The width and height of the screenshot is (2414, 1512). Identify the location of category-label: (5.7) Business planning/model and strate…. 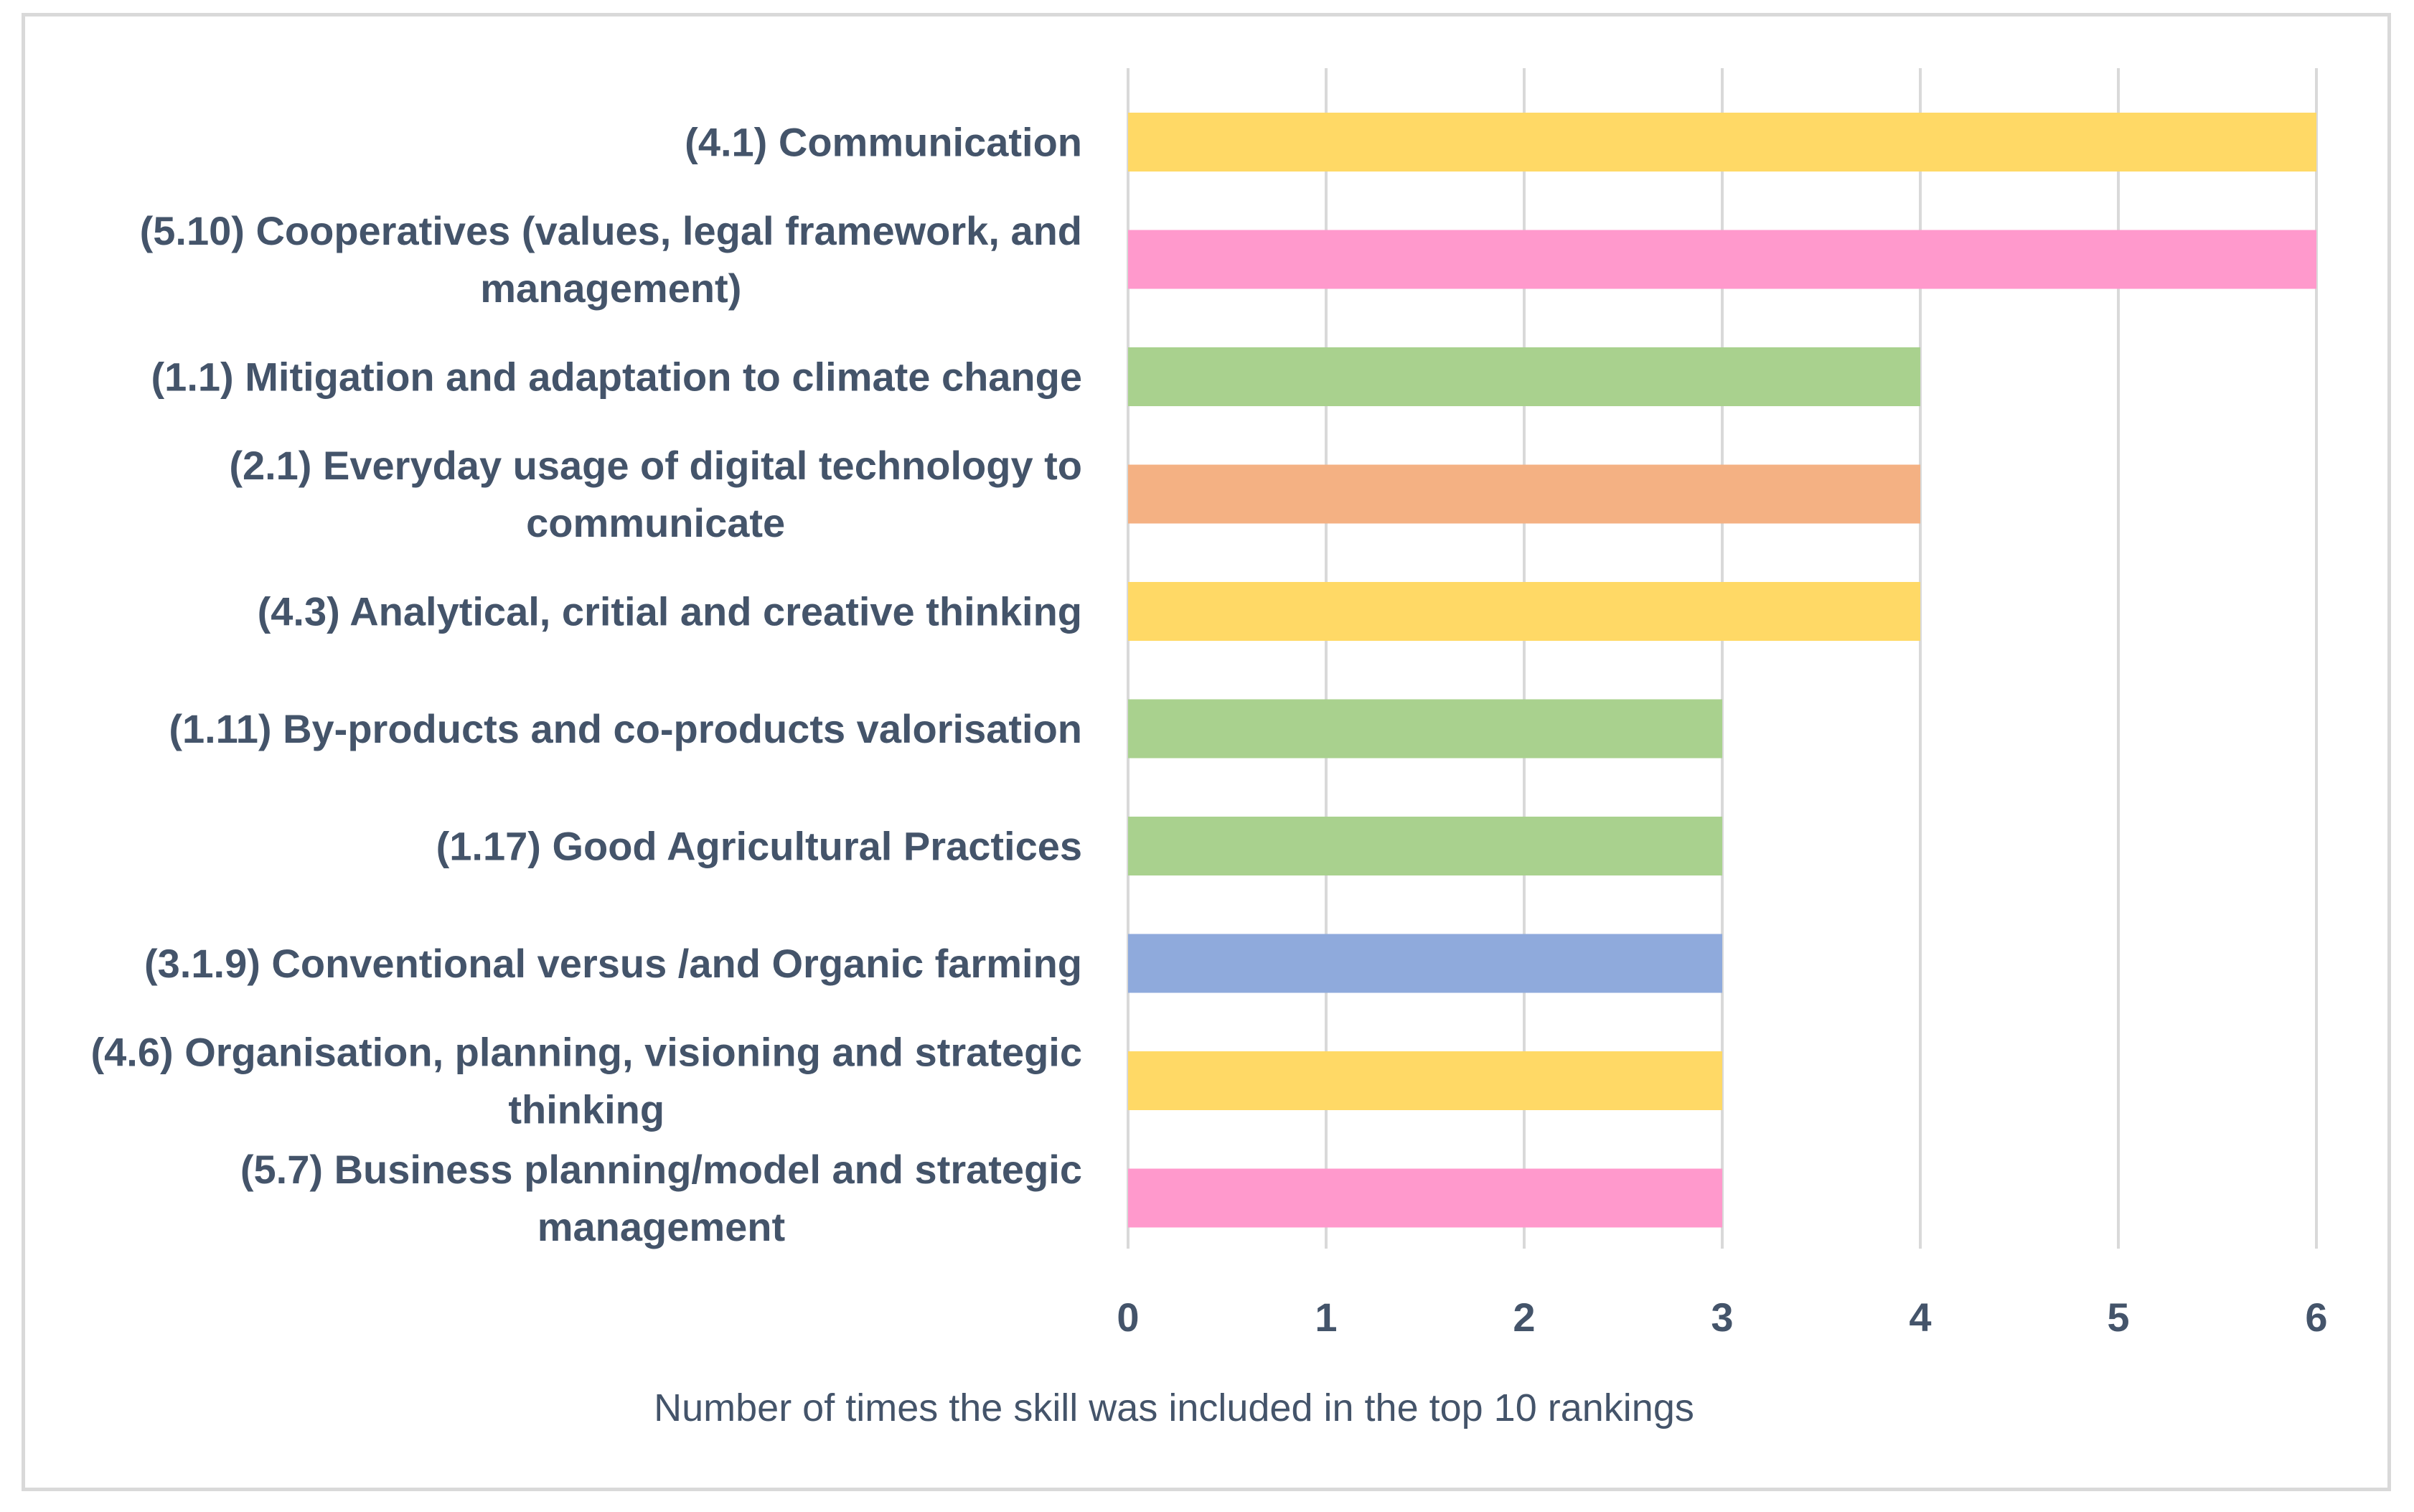
(661, 1169).